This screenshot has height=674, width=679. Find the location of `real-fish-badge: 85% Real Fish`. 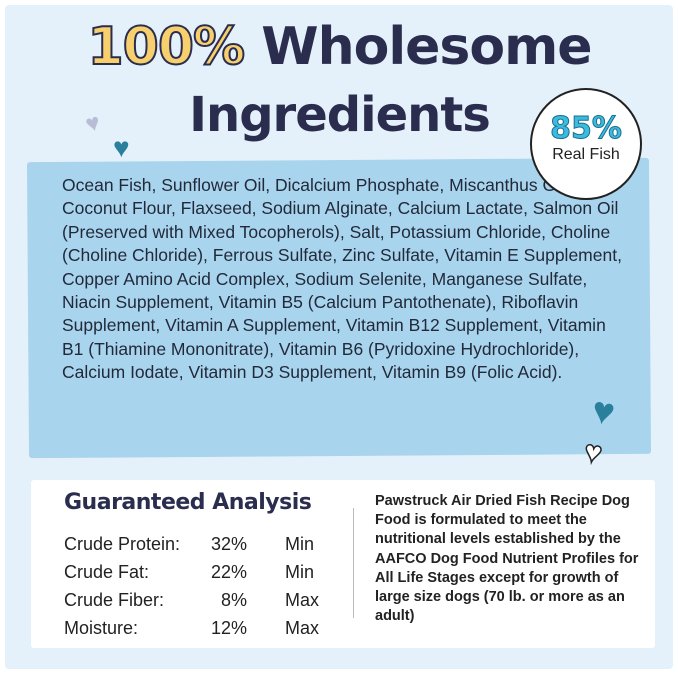

real-fish-badge: 85% Real Fish is located at coordinates (586, 144).